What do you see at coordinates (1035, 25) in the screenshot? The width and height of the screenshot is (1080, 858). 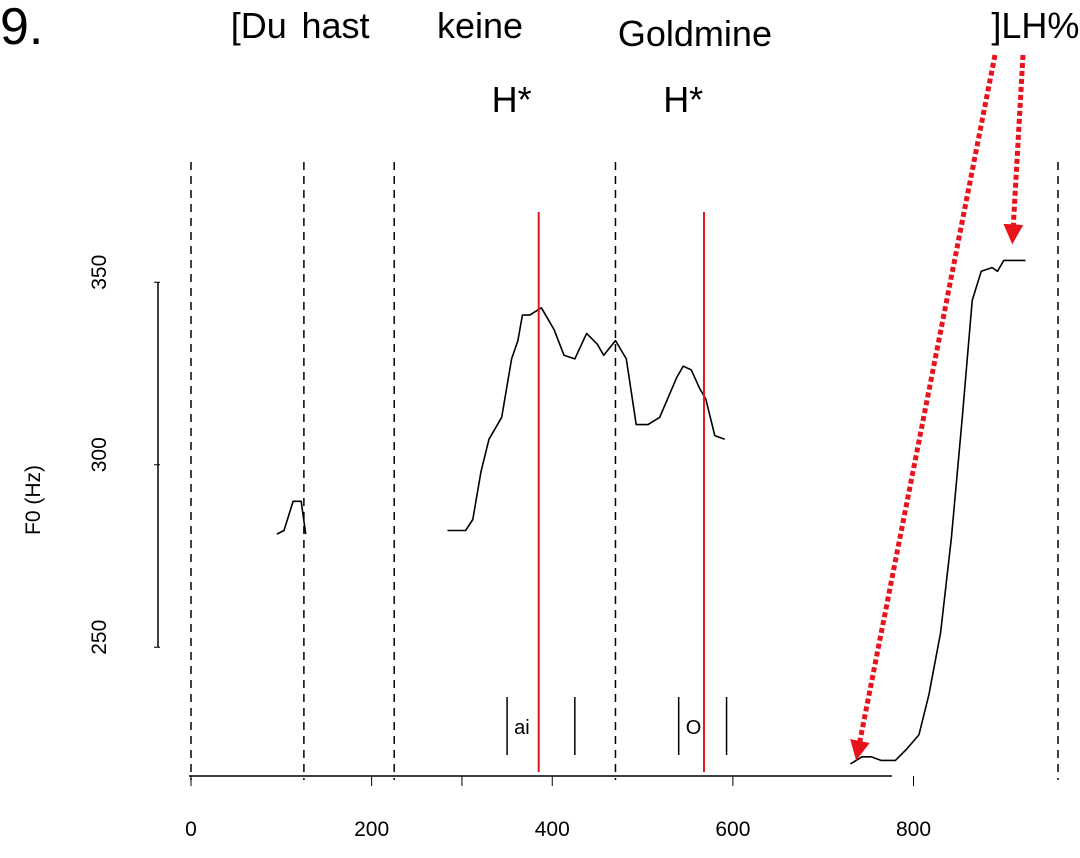 I see `word-label-4: ]LH%` at bounding box center [1035, 25].